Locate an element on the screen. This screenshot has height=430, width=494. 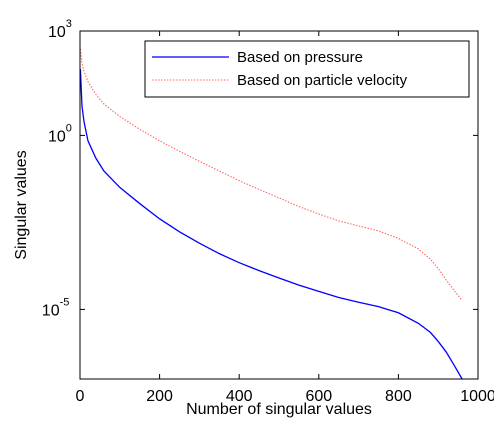
y-tick-exponent: 0 is located at coordinates (69, 128).